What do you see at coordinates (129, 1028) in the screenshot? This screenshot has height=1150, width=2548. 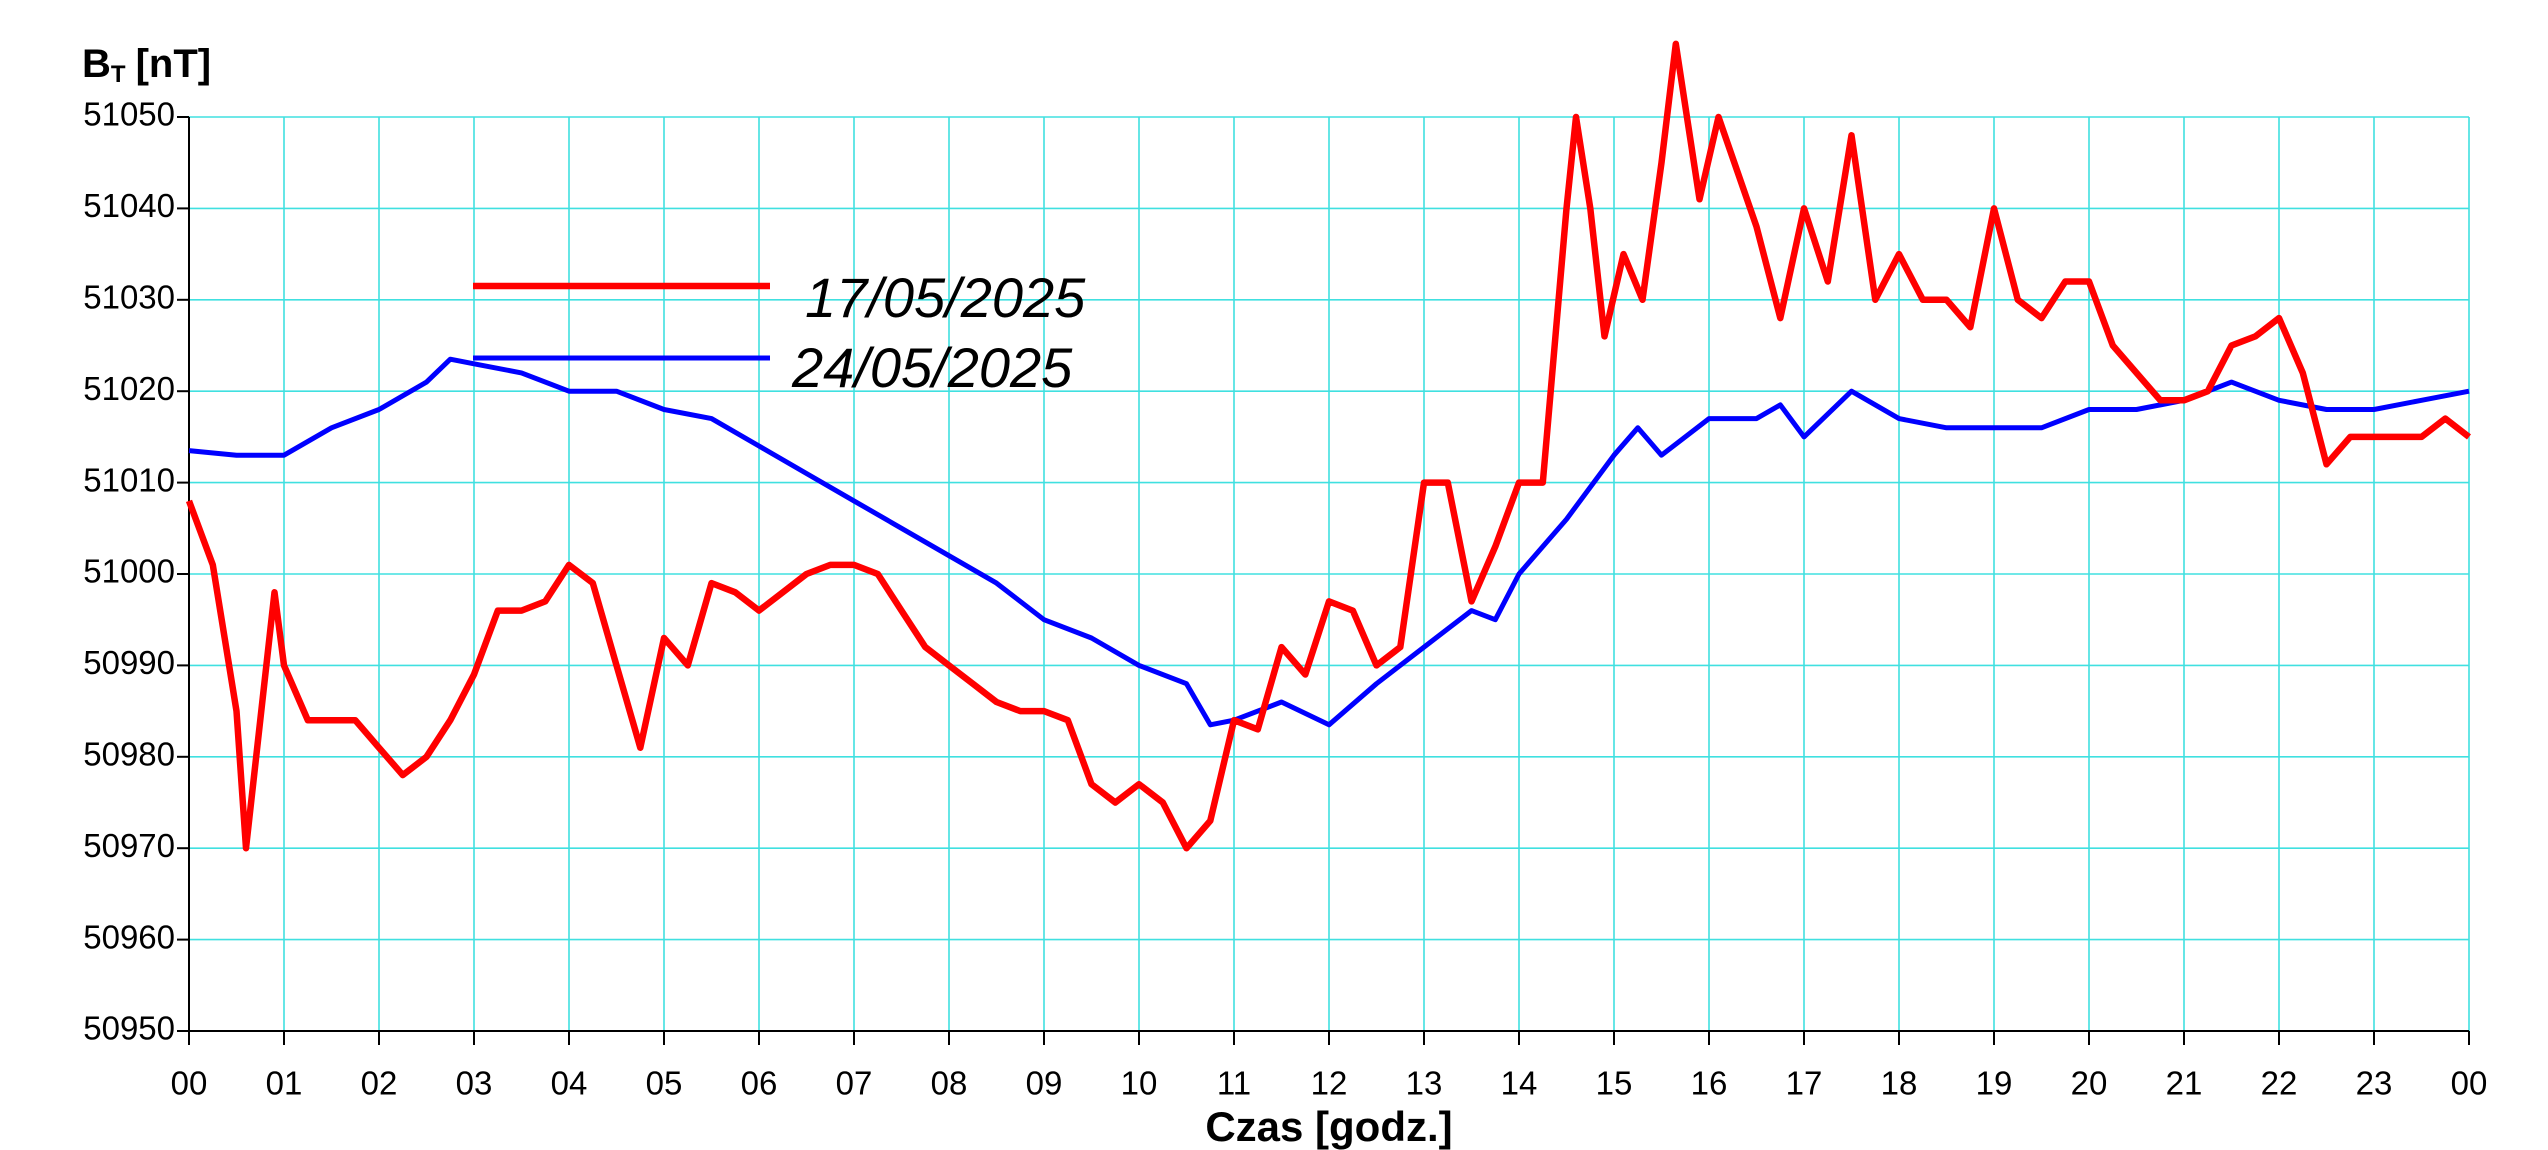 I see `y-tick-label: 50950` at bounding box center [129, 1028].